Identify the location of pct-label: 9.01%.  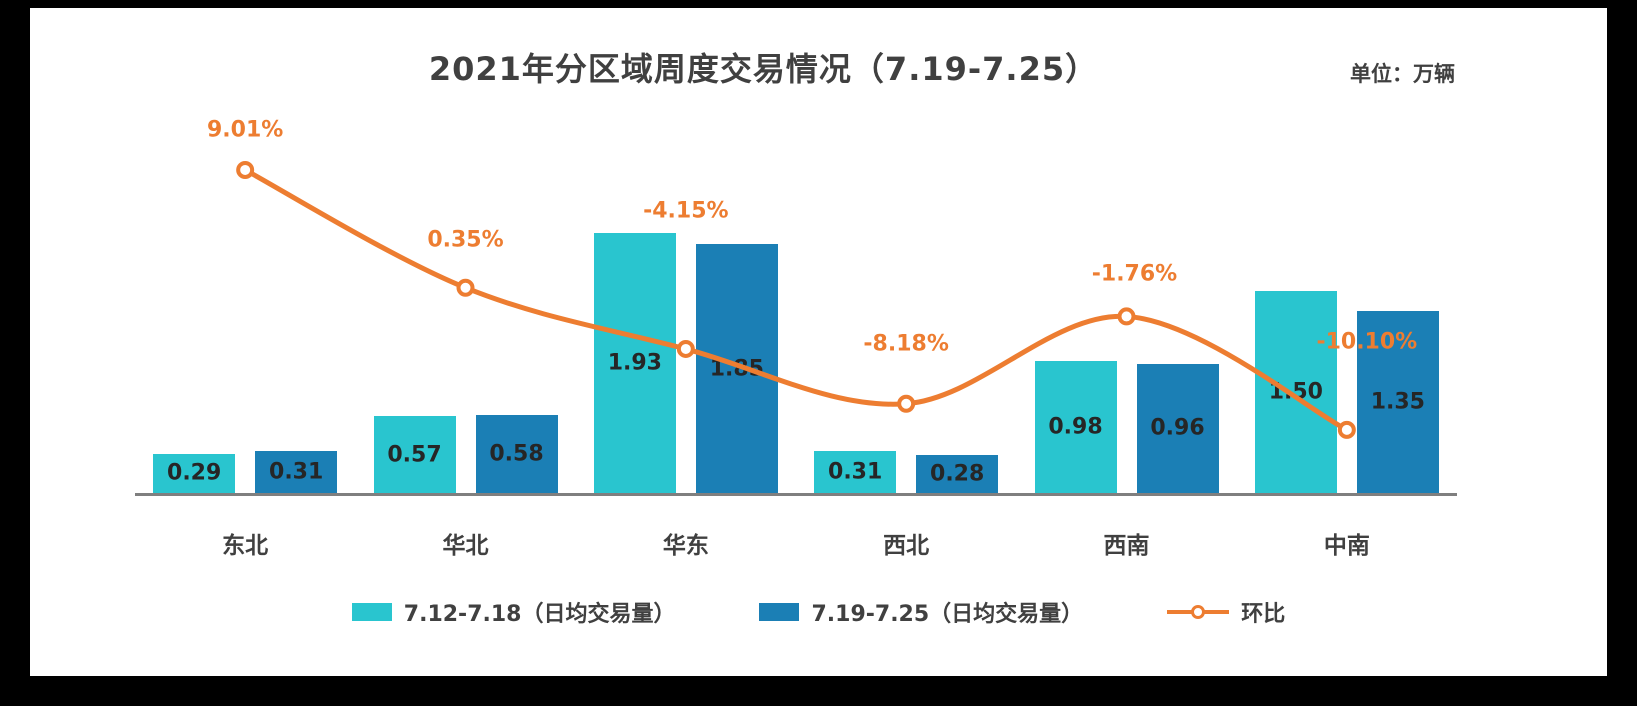
(245, 130).